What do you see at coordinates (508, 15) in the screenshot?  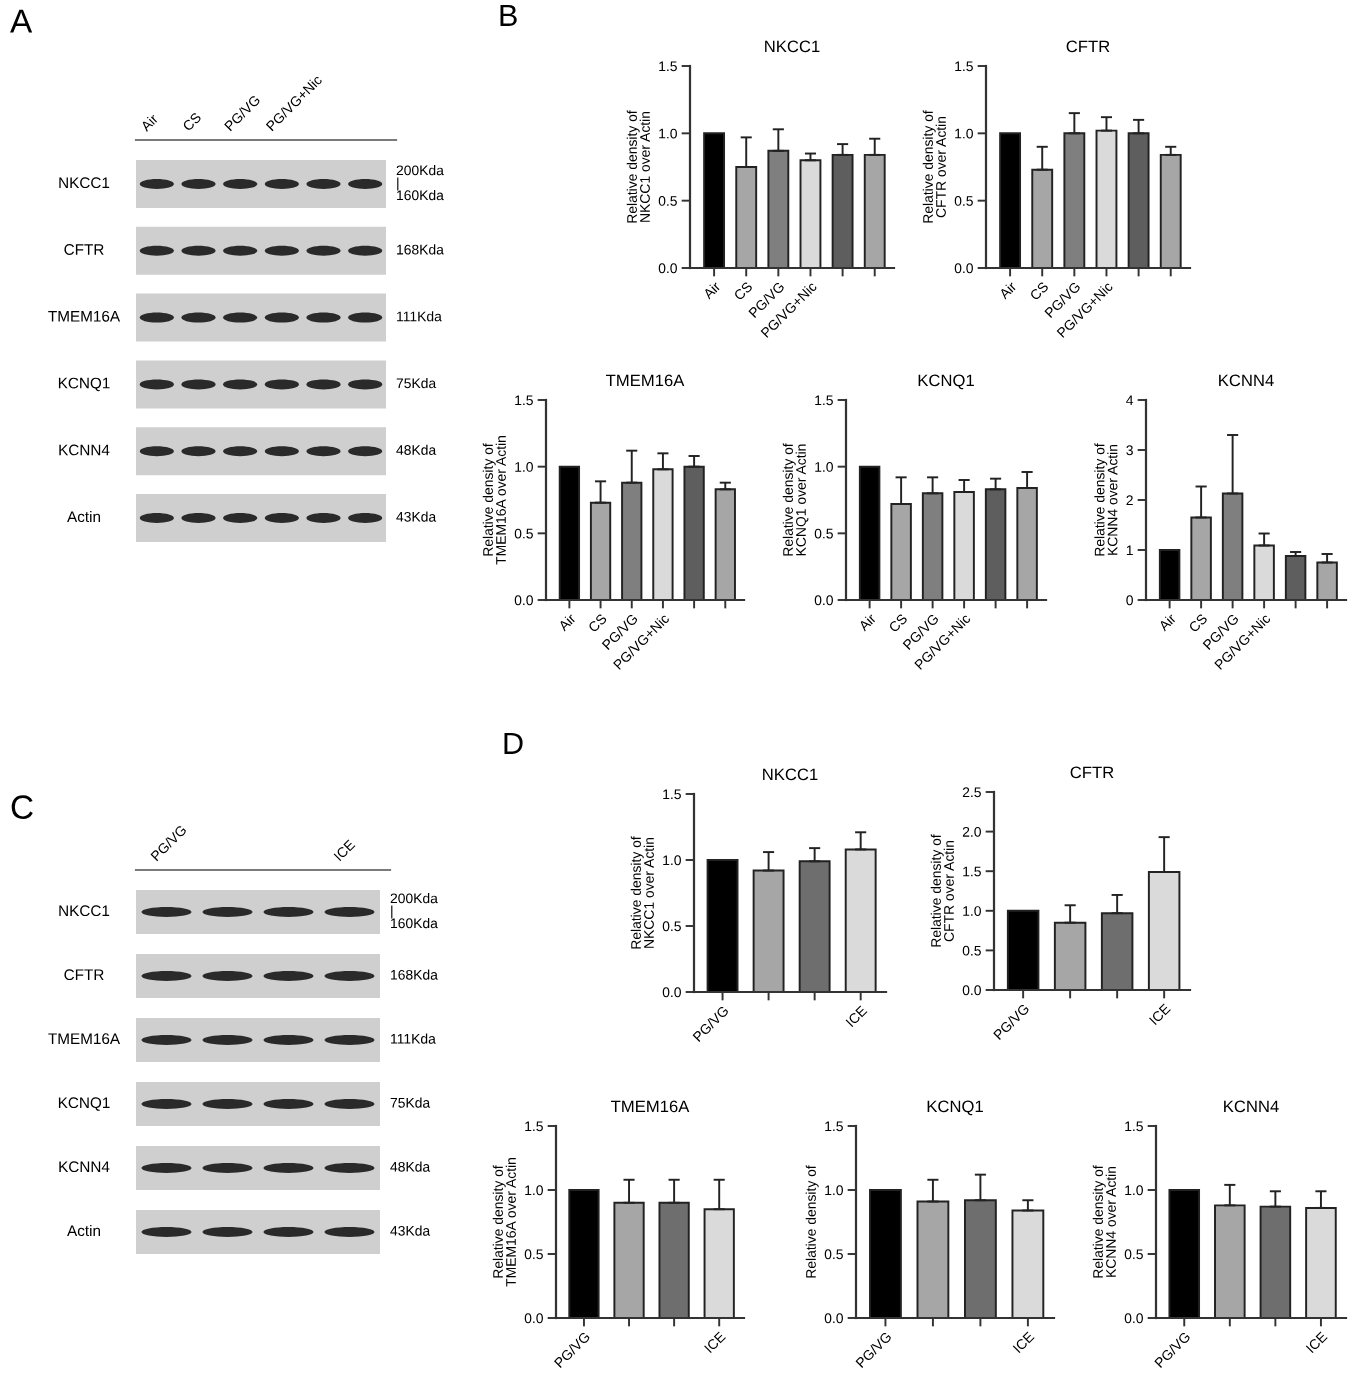 I see `text: B` at bounding box center [508, 15].